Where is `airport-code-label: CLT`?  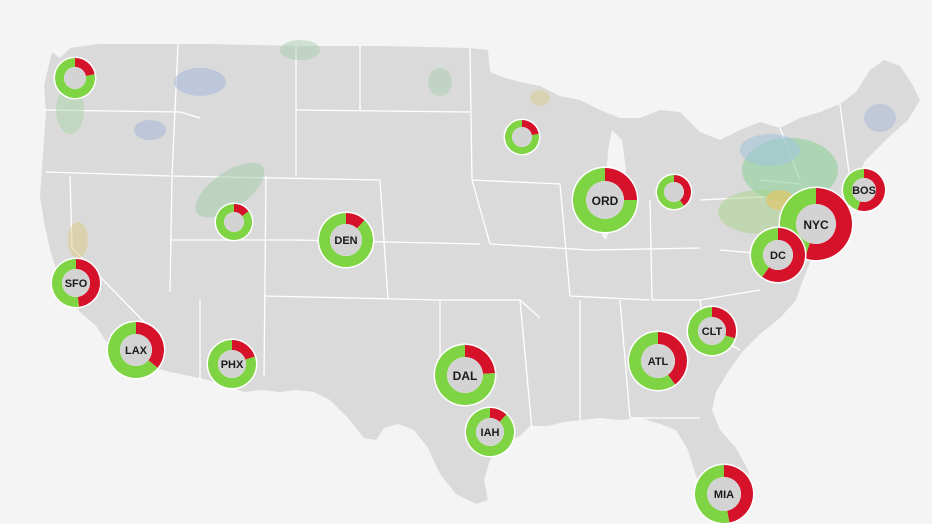 airport-code-label: CLT is located at coordinates (712, 332).